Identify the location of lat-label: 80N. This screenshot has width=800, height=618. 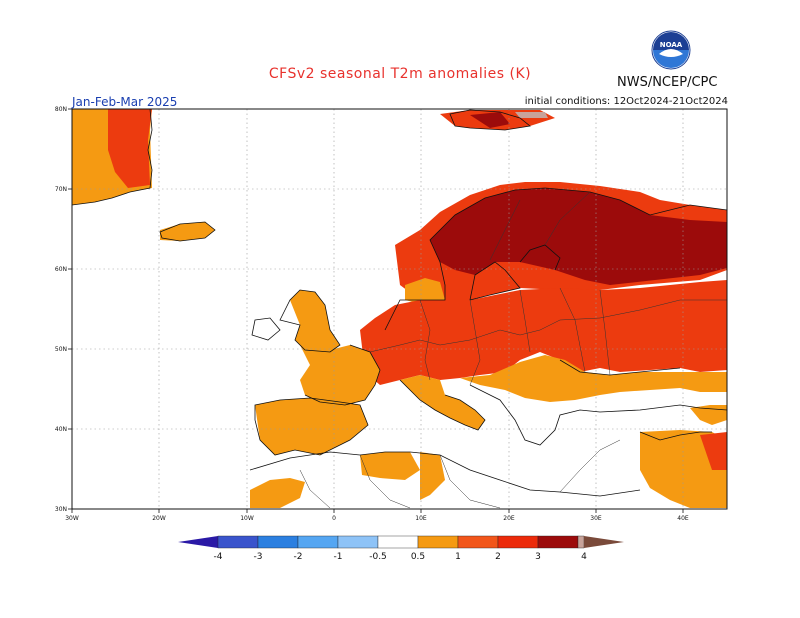
(61, 109).